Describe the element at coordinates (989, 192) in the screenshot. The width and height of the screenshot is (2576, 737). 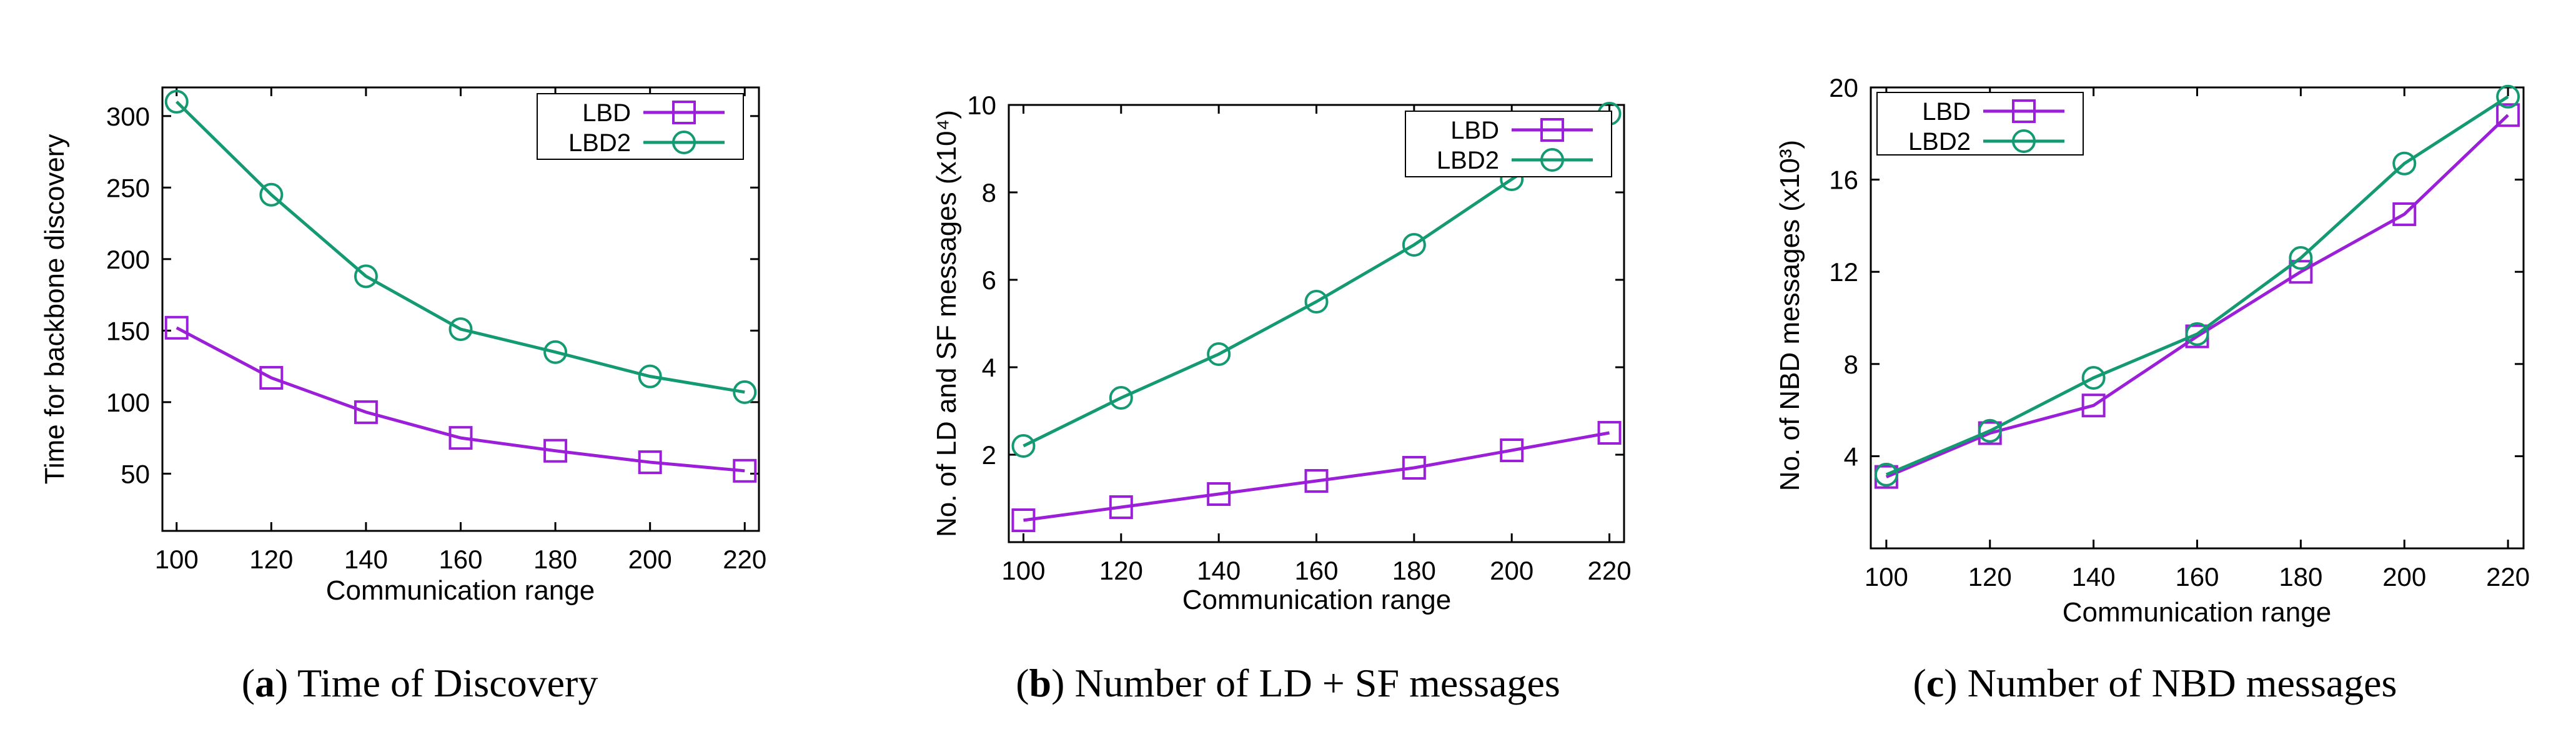
I see `y-tick-label: 8` at that location.